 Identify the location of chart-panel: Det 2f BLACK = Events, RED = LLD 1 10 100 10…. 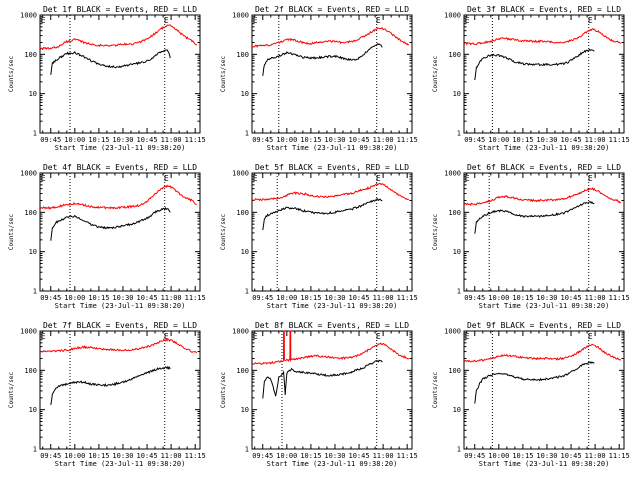
(319, 78).